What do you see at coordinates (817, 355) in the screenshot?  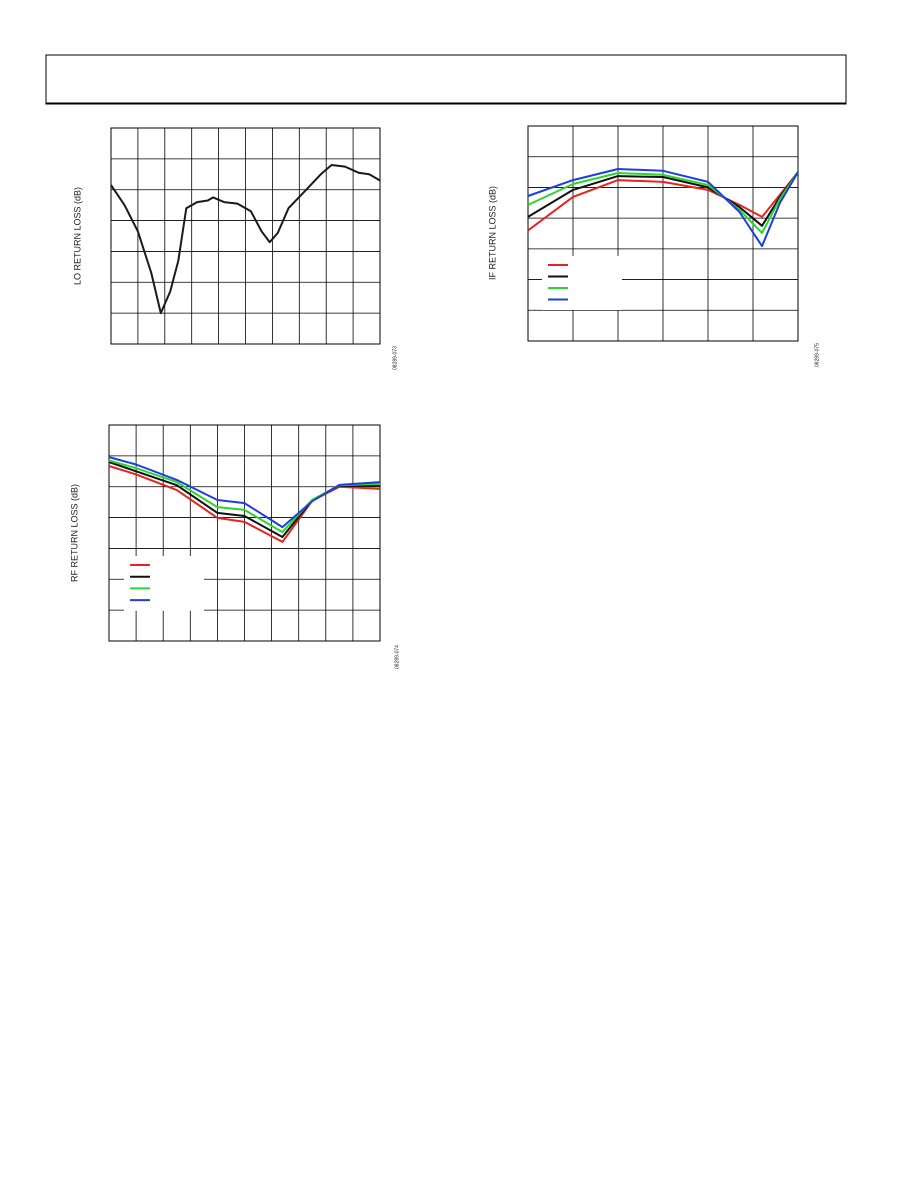 I see `figure-id: 08289-075` at bounding box center [817, 355].